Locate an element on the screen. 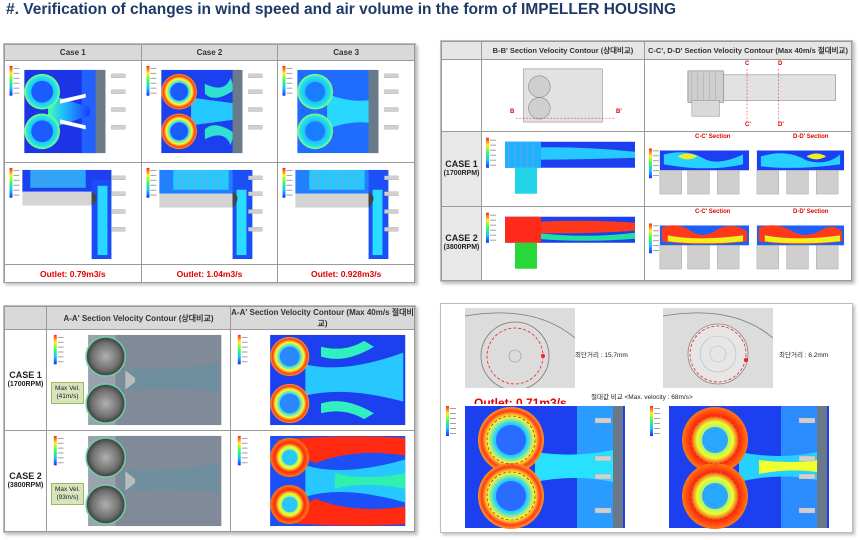  case3-plan-contour is located at coordinates (346, 111).